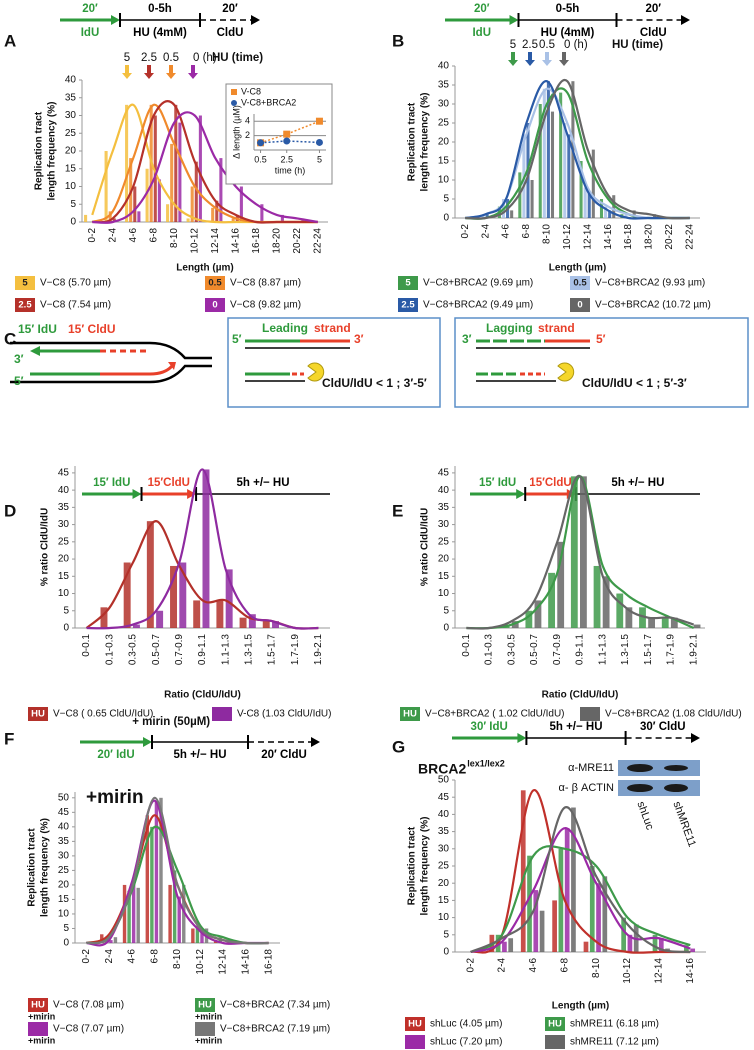  Describe the element at coordinates (398, 746) in the screenshot. I see `panel-letter: G` at that location.